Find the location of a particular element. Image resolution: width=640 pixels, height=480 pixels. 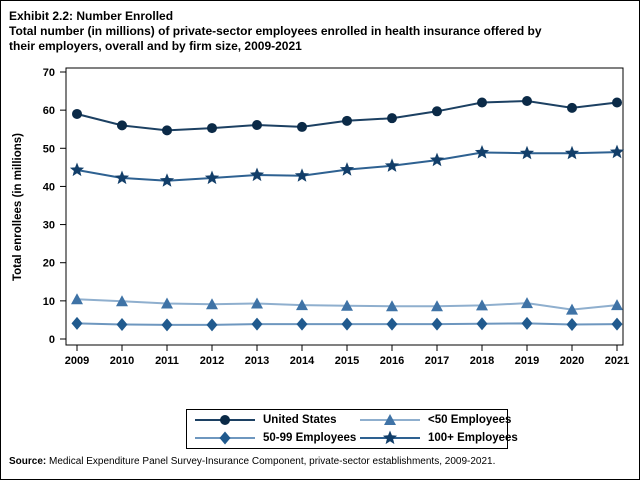

legend-label-under-50-employees: <50 Employees is located at coordinates (470, 420).